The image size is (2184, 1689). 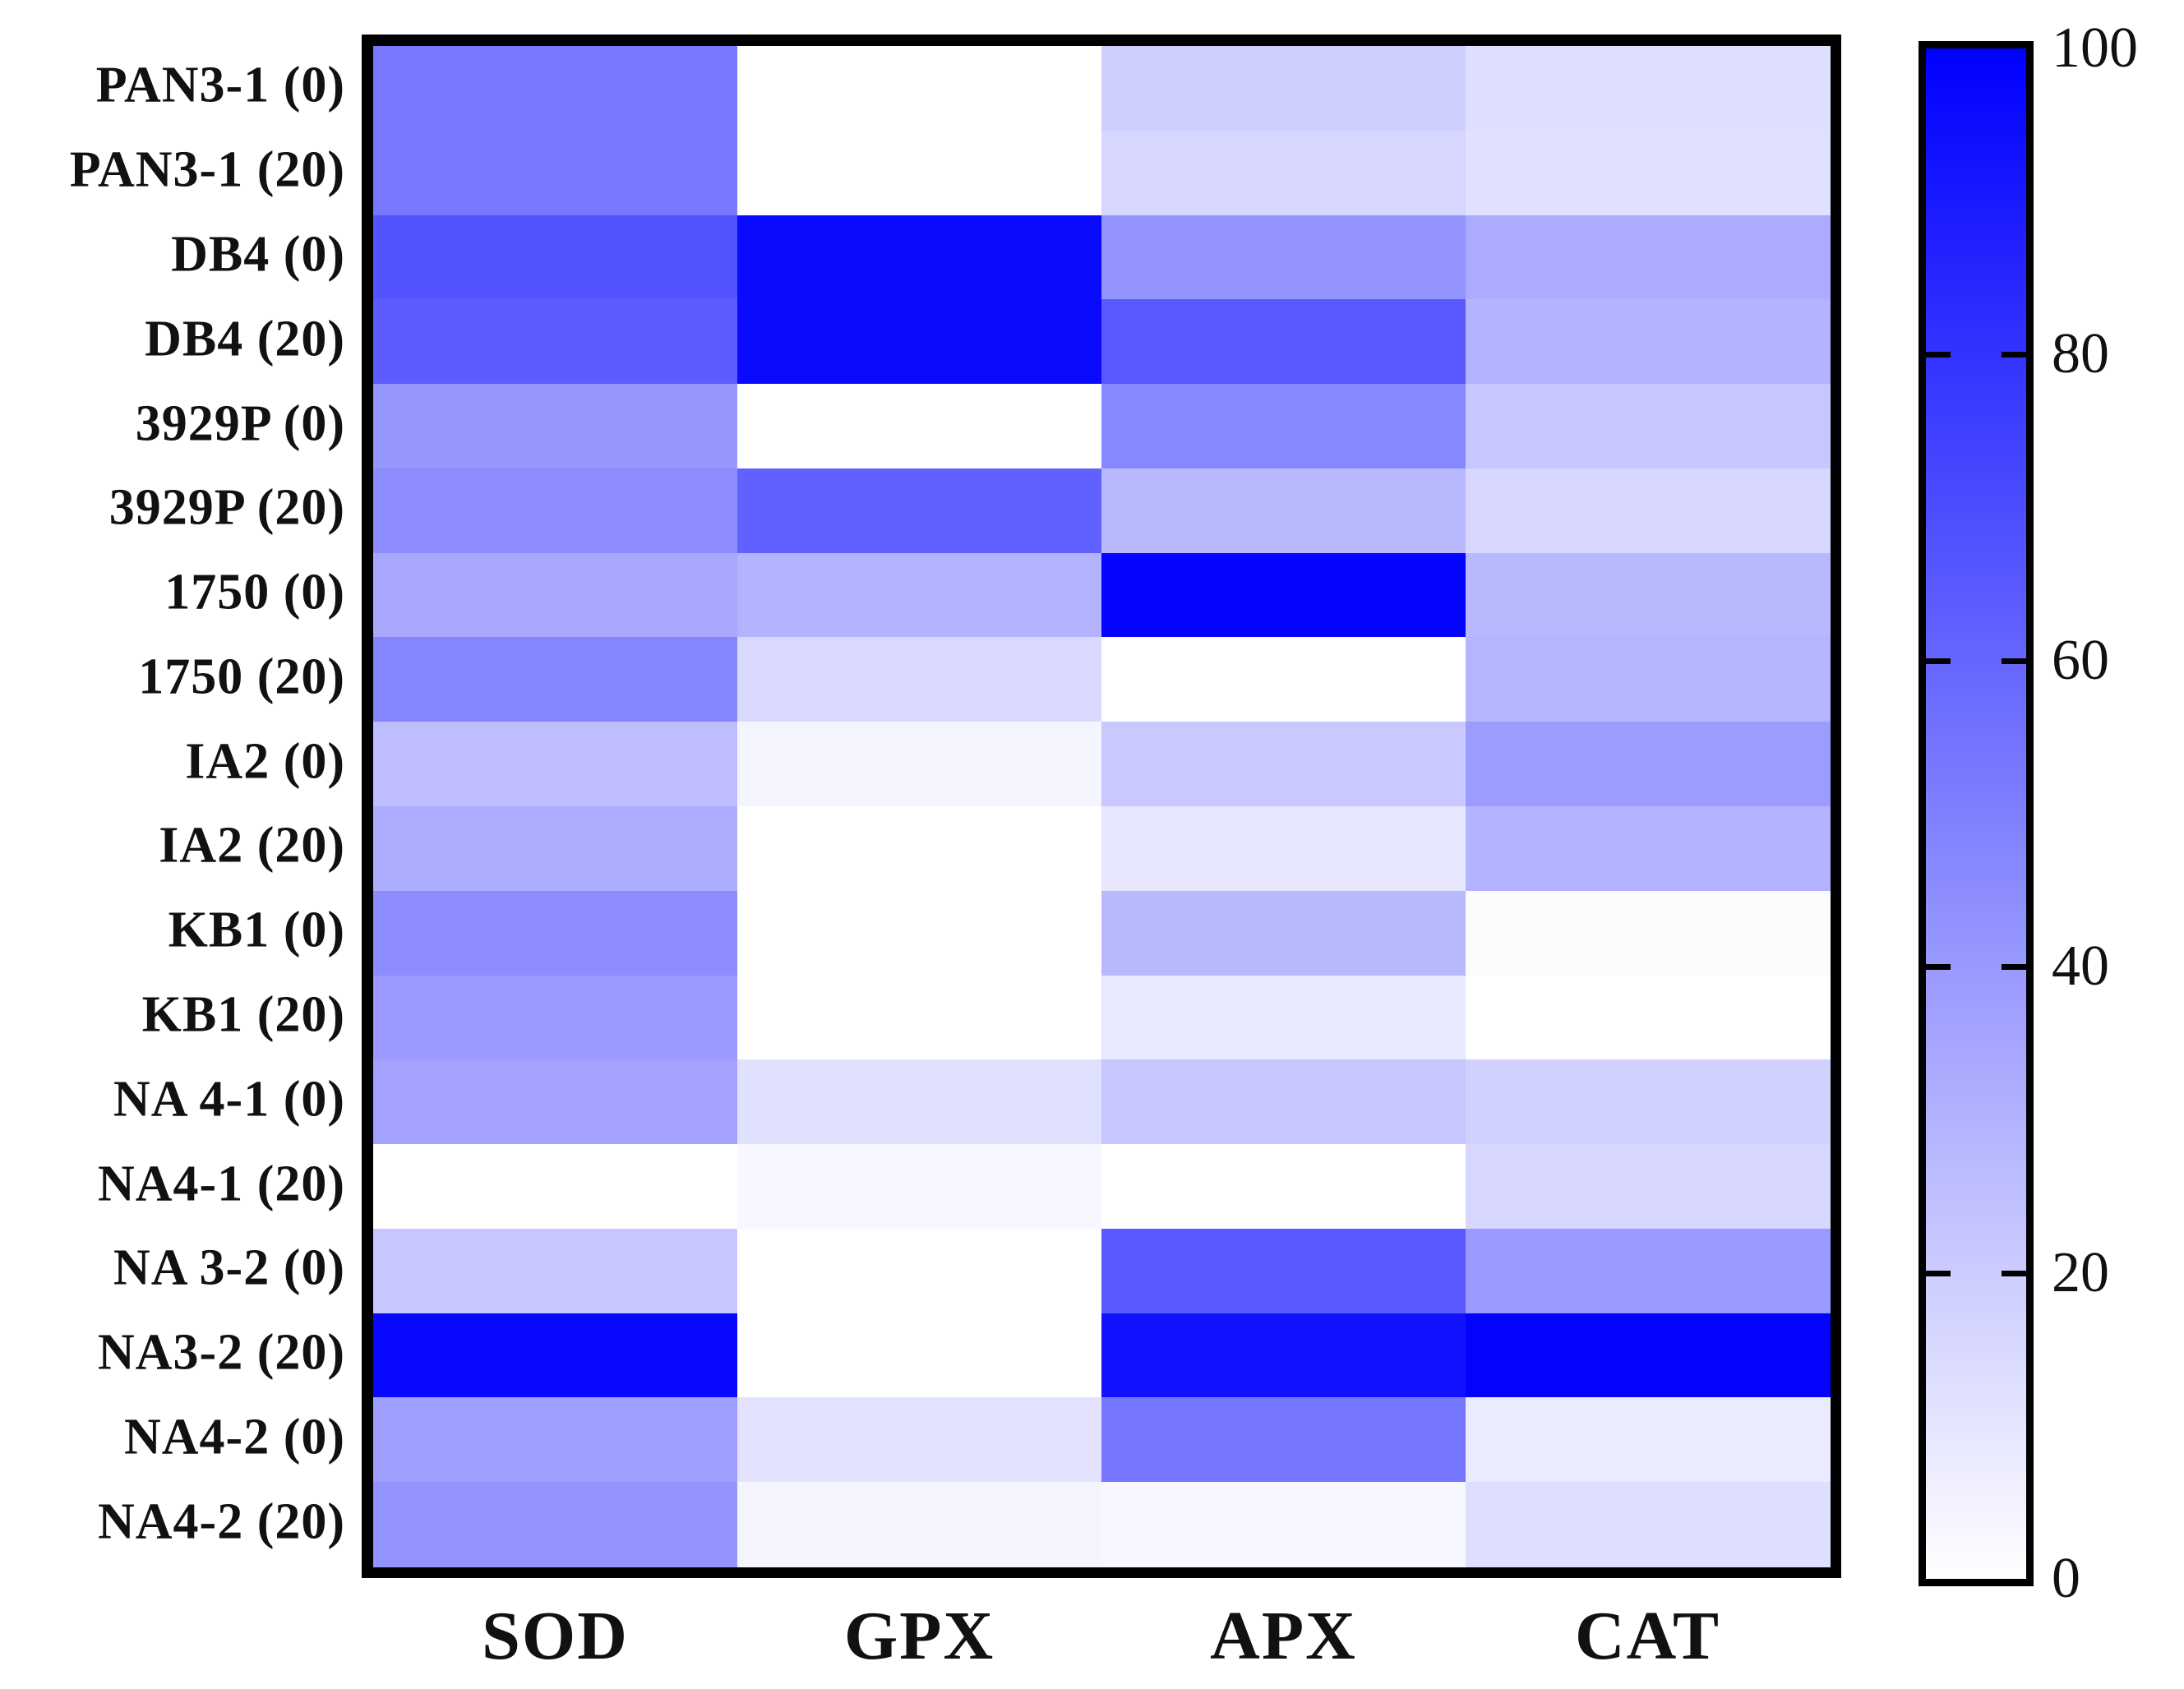 What do you see at coordinates (555, 1636) in the screenshot?
I see `column-label: SOD` at bounding box center [555, 1636].